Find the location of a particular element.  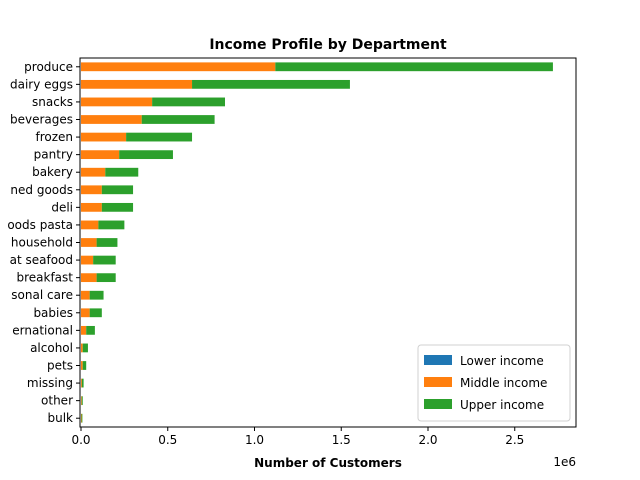

y-tick-label: oods pasta is located at coordinates (40, 225).